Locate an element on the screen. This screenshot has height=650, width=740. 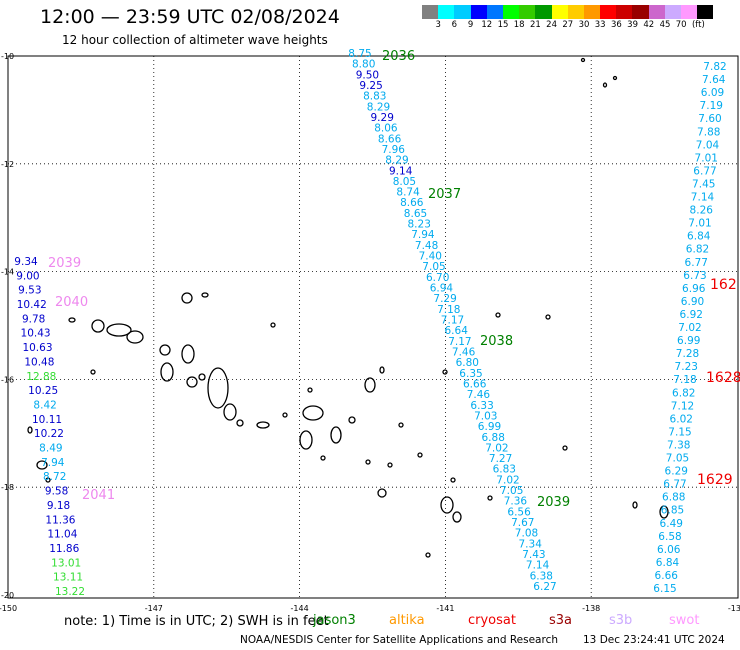
wave-height-label: 7.05 is located at coordinates (433, 267).